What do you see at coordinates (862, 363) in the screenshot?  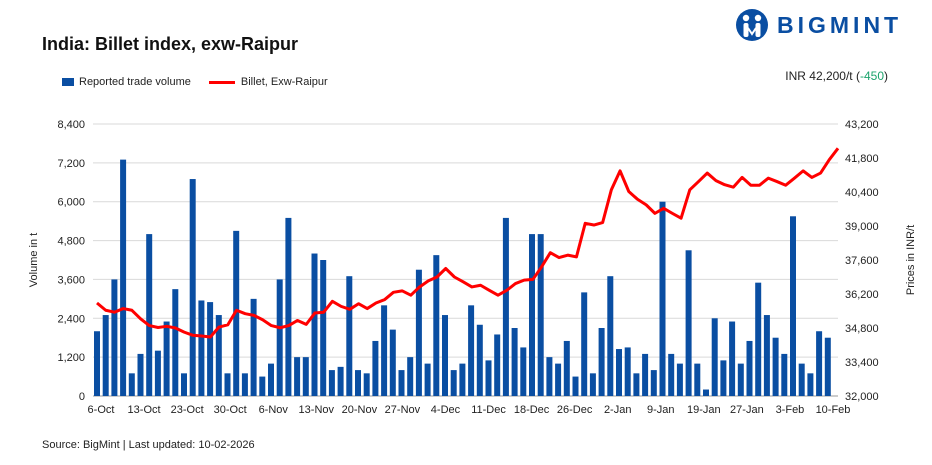 I see `y2-tick-label: 33,400` at bounding box center [862, 363].